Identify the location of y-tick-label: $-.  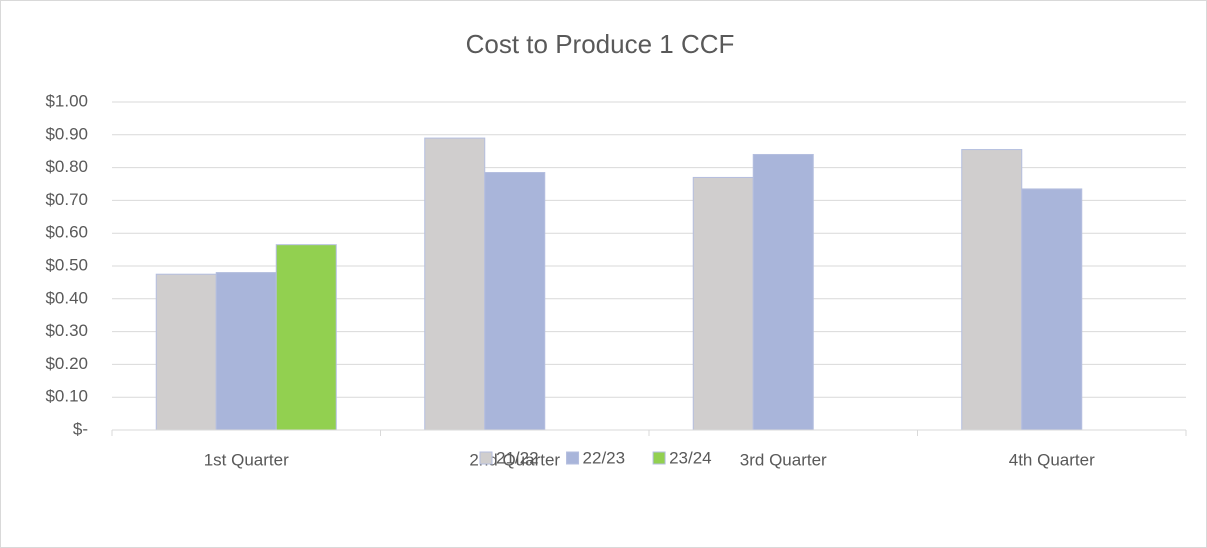
(80, 428).